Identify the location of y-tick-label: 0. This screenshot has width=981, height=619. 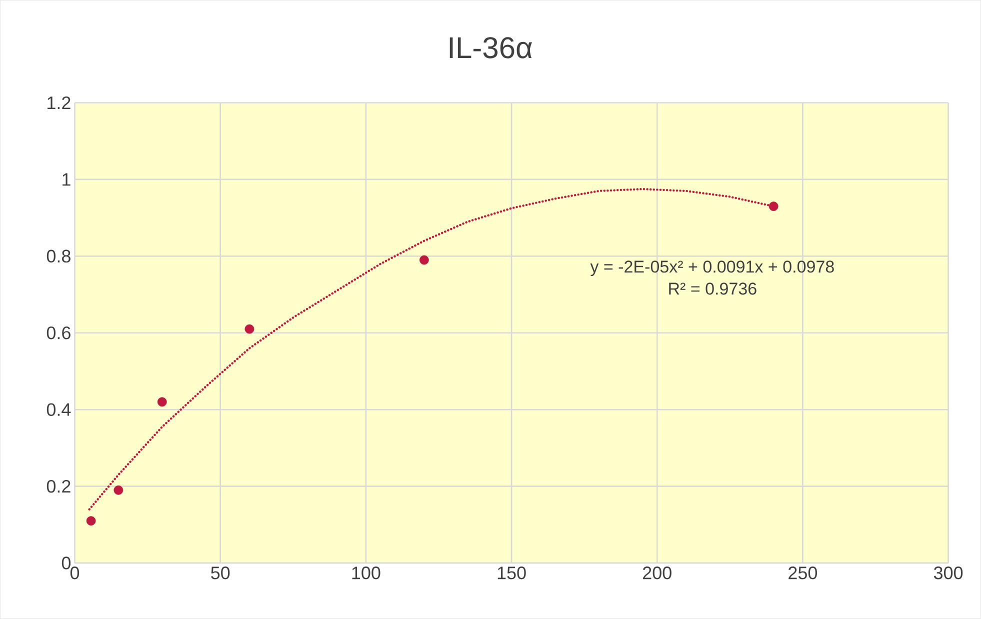
(66, 563).